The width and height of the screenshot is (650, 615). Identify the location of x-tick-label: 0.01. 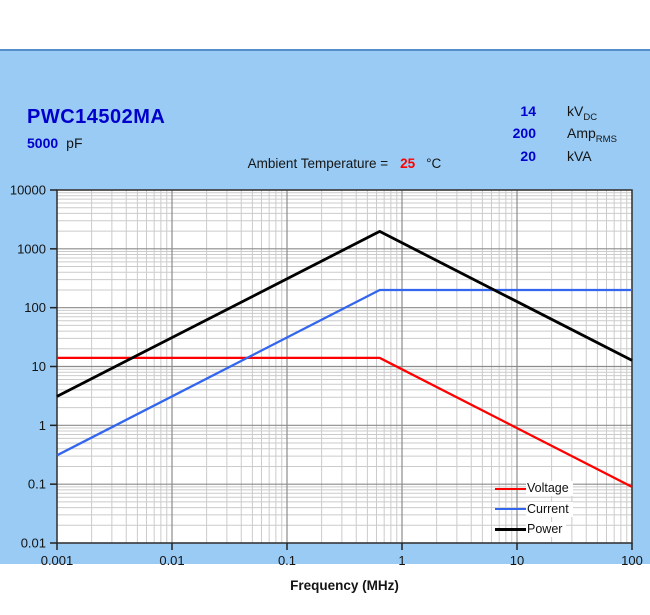
(171, 560).